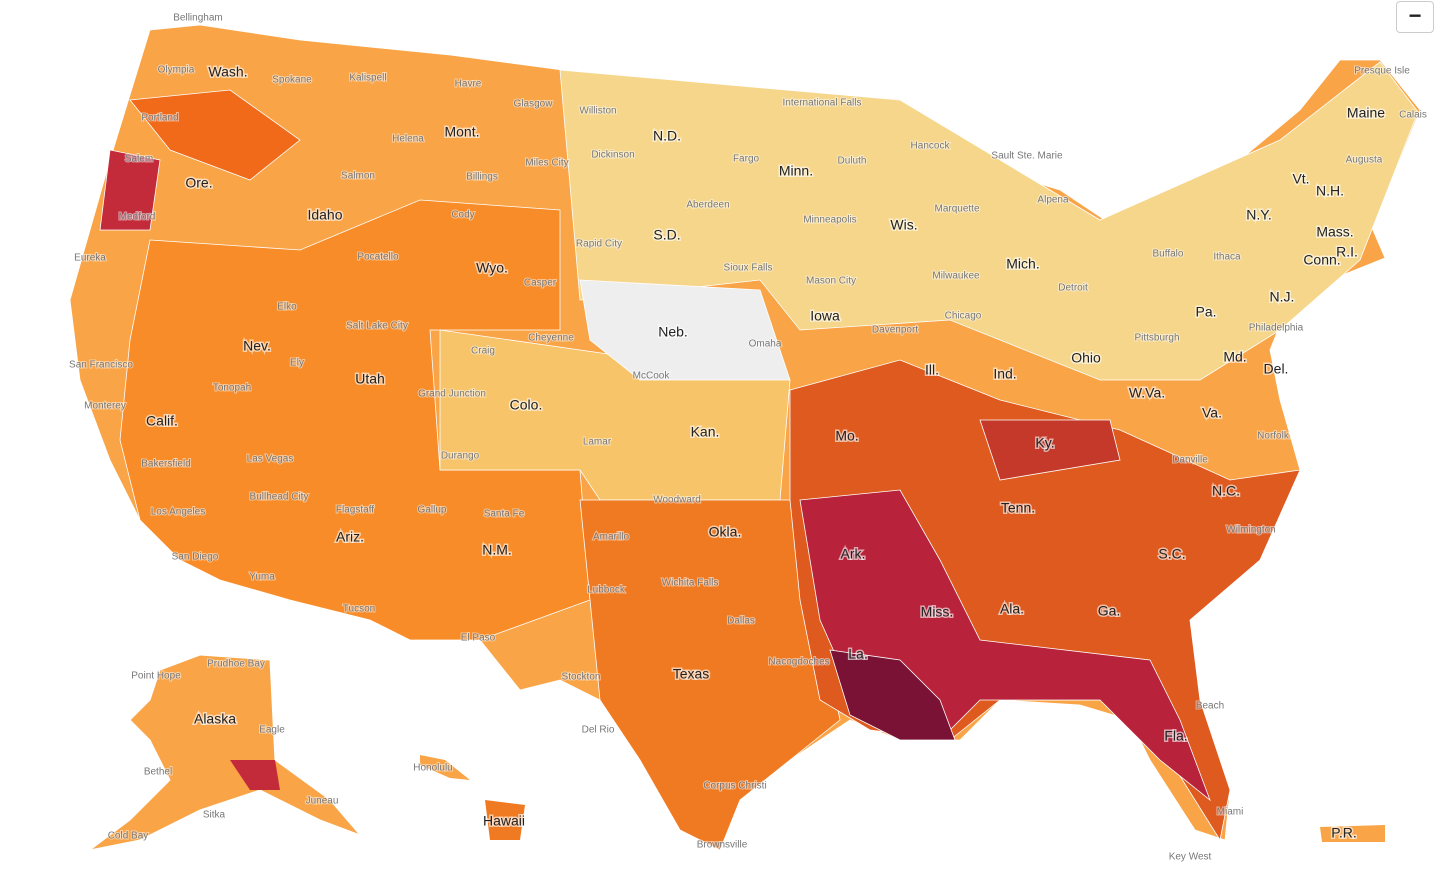 The width and height of the screenshot is (1456, 880). Describe the element at coordinates (903, 225) in the screenshot. I see `state-label: Wis.` at that location.